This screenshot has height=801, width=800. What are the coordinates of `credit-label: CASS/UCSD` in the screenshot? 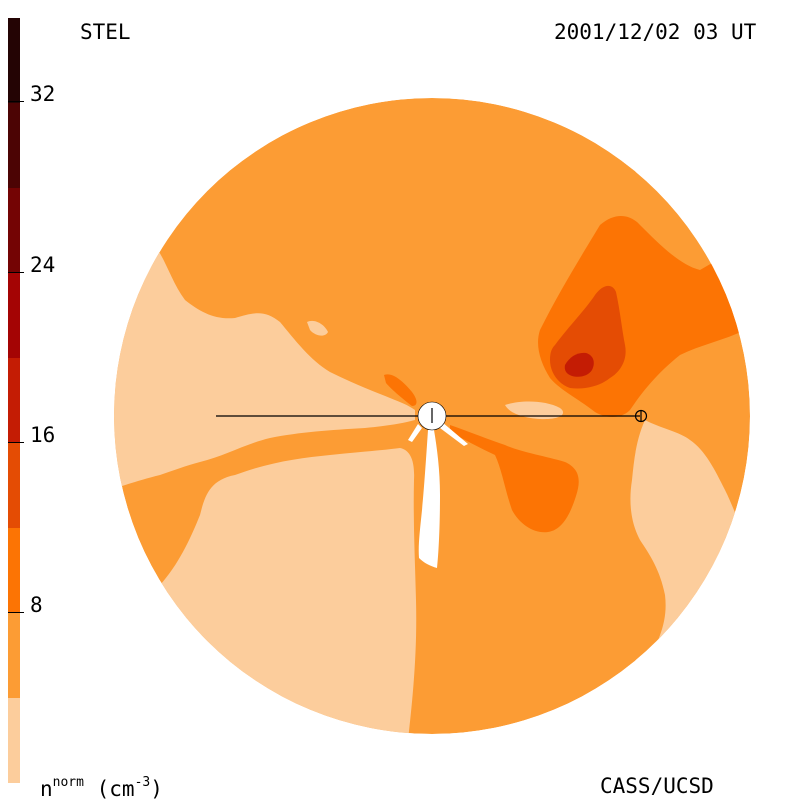 It's located at (657, 786).